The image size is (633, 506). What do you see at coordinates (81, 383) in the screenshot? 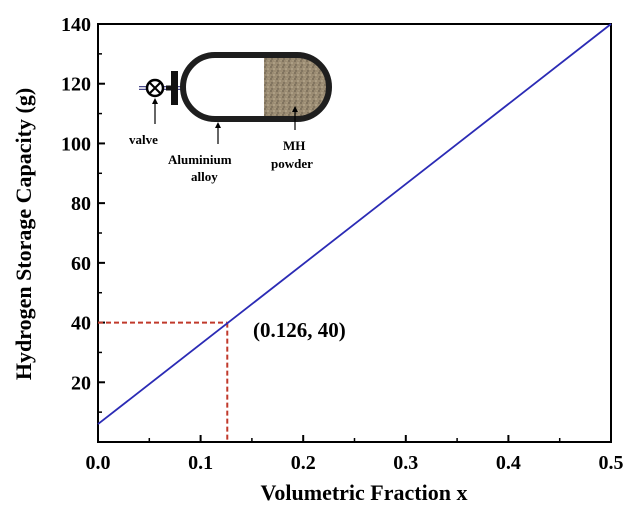
I see `y-tick-label: 20` at bounding box center [81, 383].